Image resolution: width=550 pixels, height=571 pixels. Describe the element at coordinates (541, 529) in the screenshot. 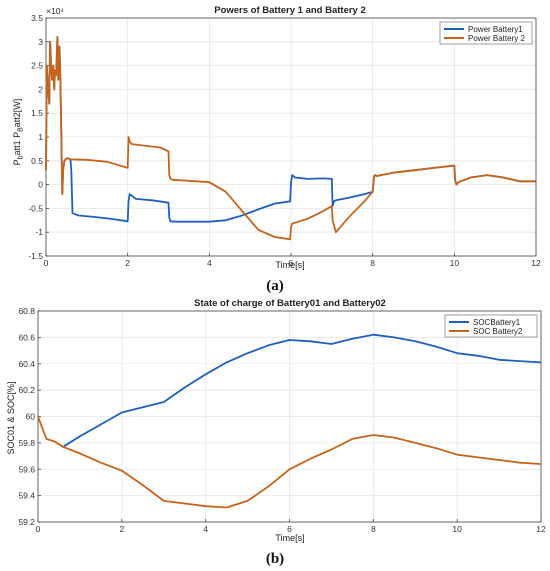

I see `chart-b-x-tick-label: 12` at that location.